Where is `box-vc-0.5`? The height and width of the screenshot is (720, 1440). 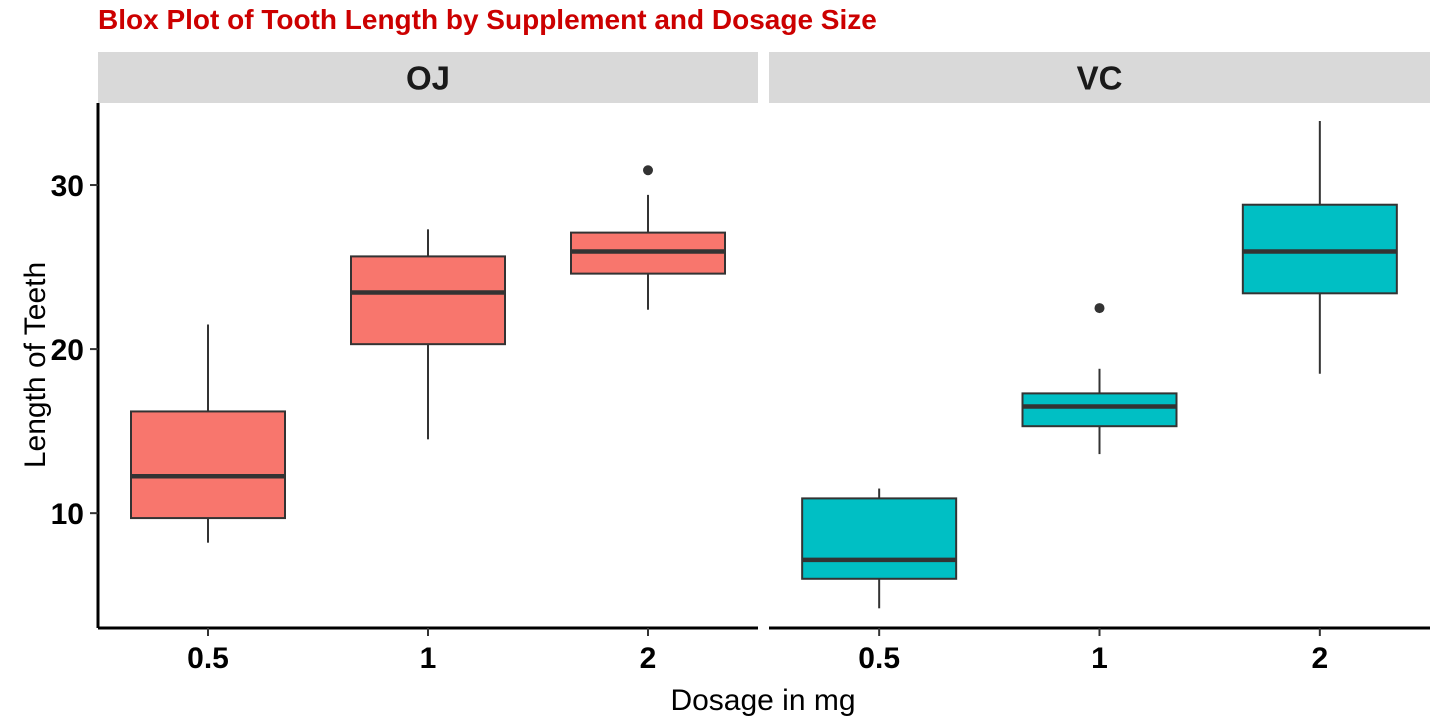 box-vc-0.5 is located at coordinates (879, 548).